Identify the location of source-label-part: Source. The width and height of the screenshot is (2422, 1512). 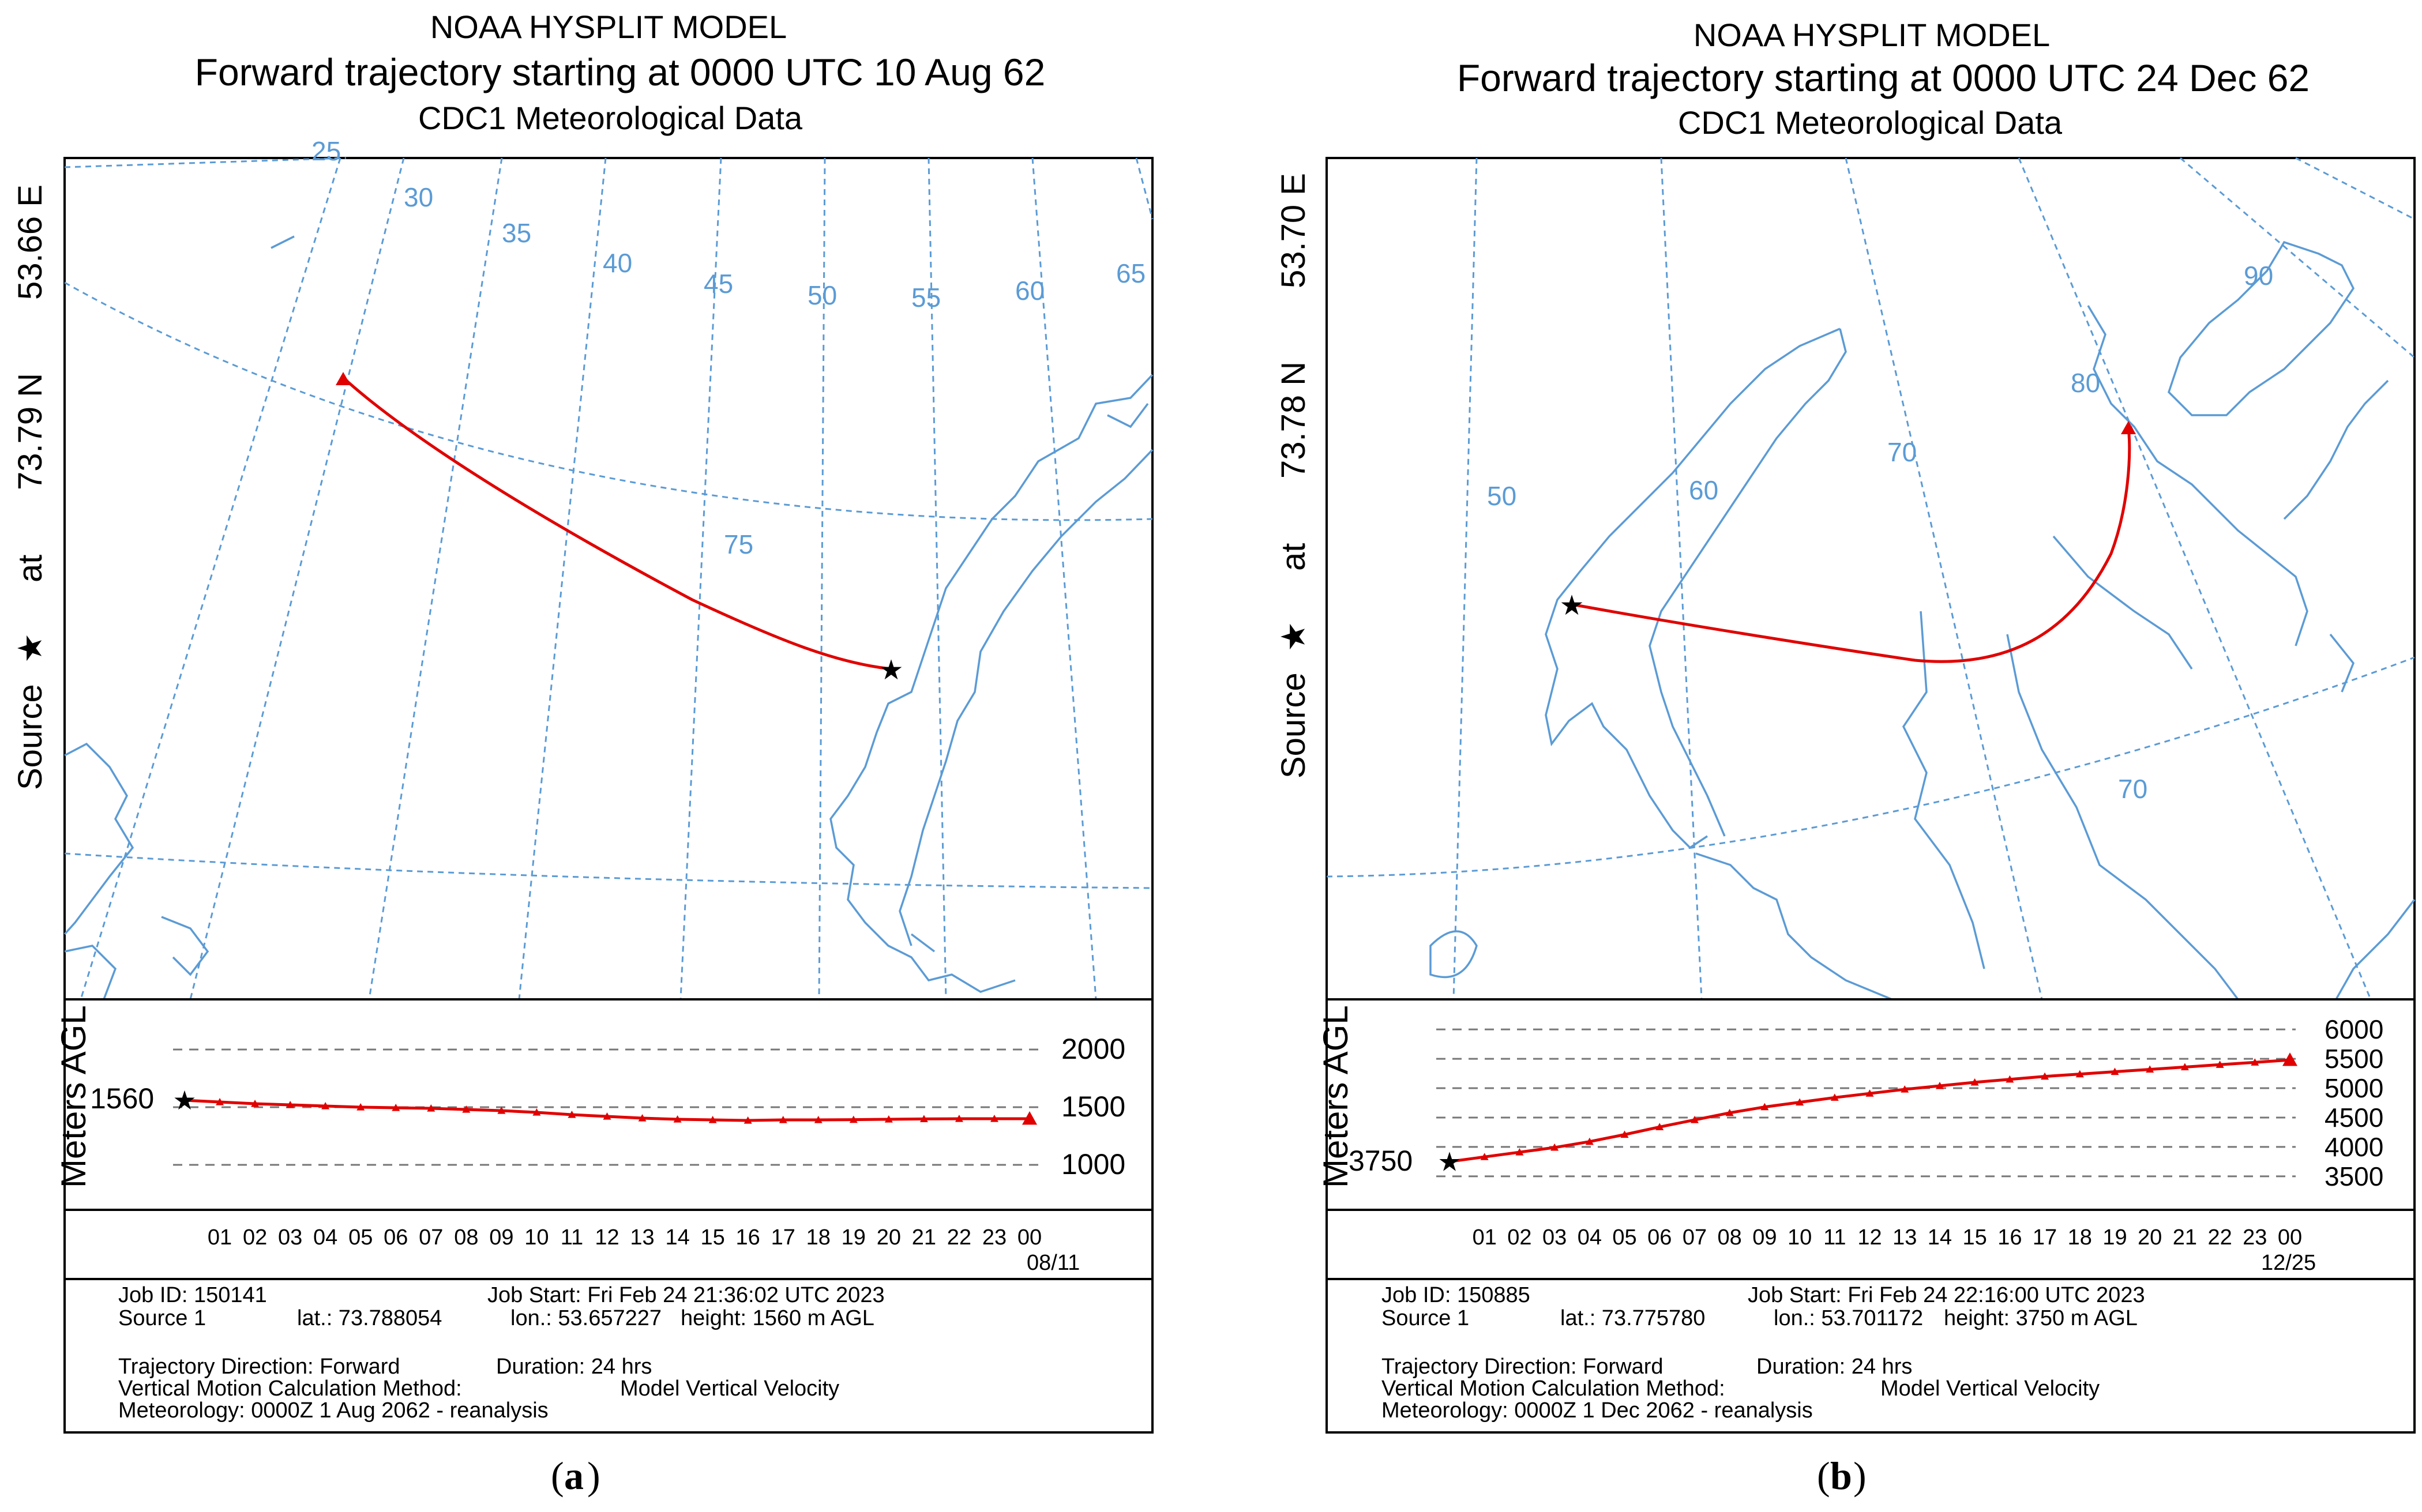
(30, 737).